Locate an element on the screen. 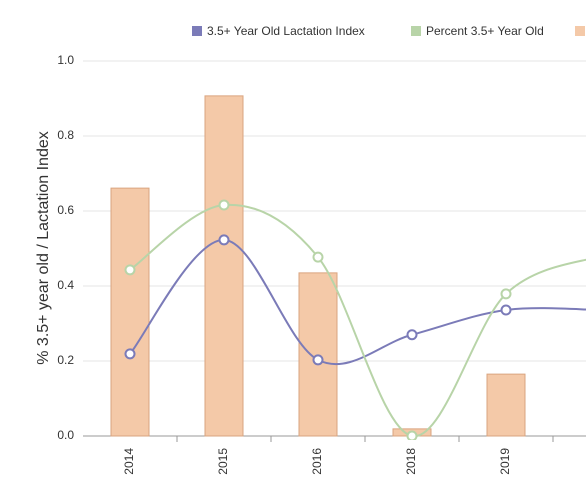 The image size is (586, 488). x-tick-label: 2019 is located at coordinates (505, 461).